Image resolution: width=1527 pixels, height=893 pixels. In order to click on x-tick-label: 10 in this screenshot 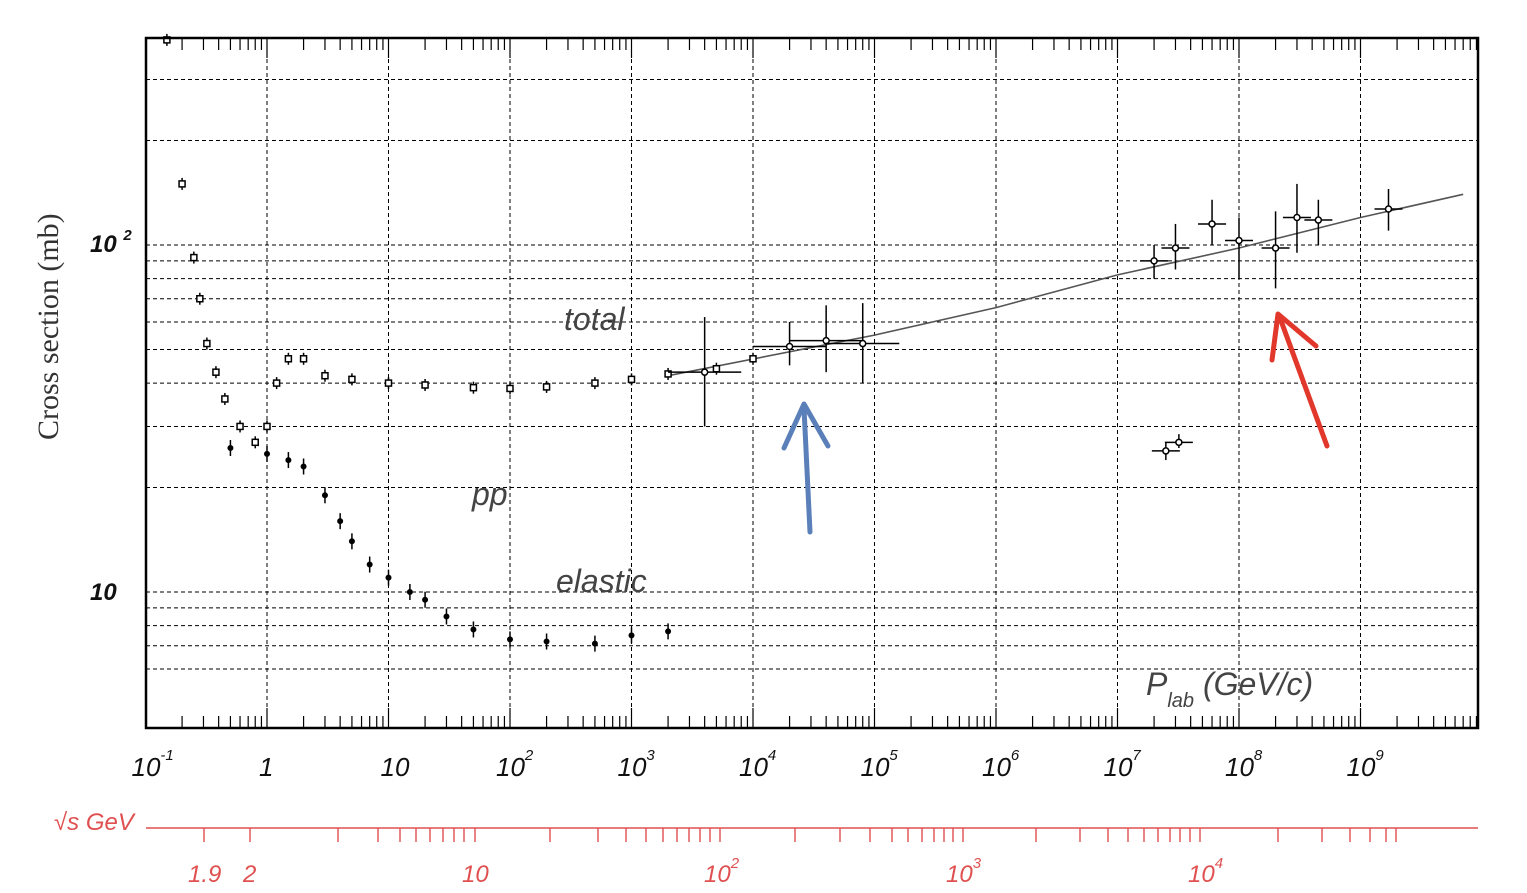, I will do `click(395, 767)`.